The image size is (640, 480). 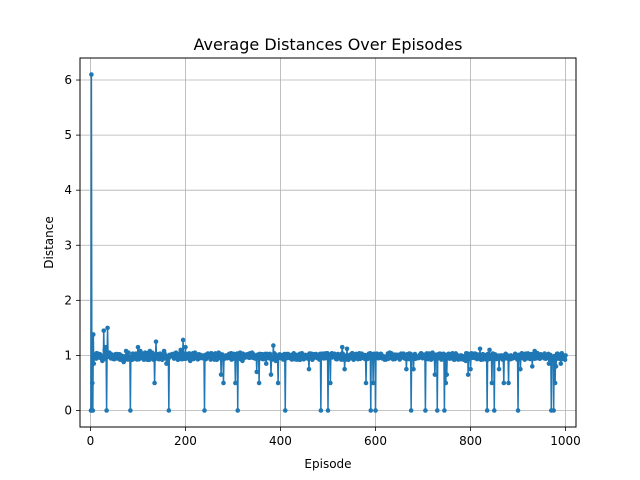 What do you see at coordinates (68, 190) in the screenshot?
I see `y-tick-label: 4` at bounding box center [68, 190].